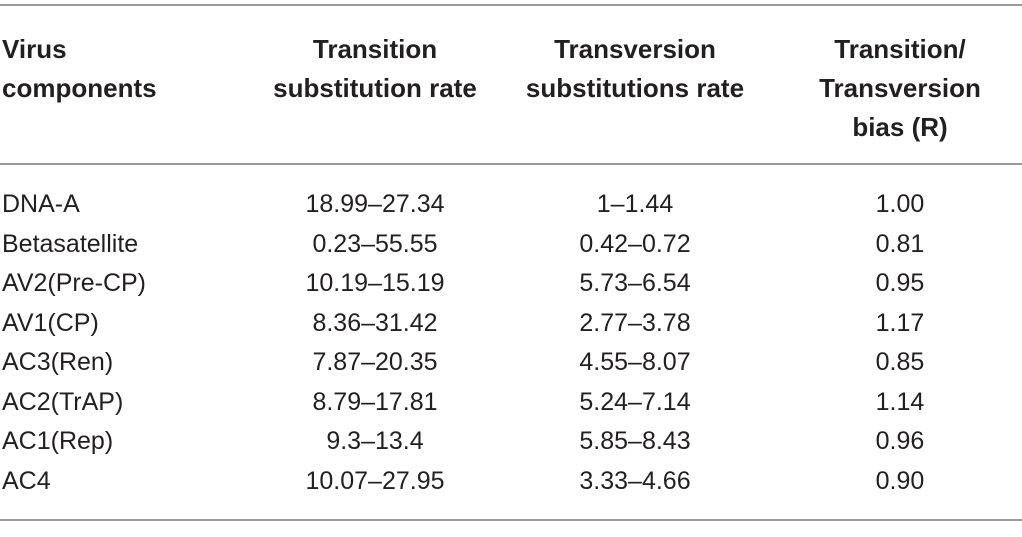 Image resolution: width=1022 pixels, height=537 pixels. I want to click on cell-transition: 10.19–15.19, so click(375, 283).